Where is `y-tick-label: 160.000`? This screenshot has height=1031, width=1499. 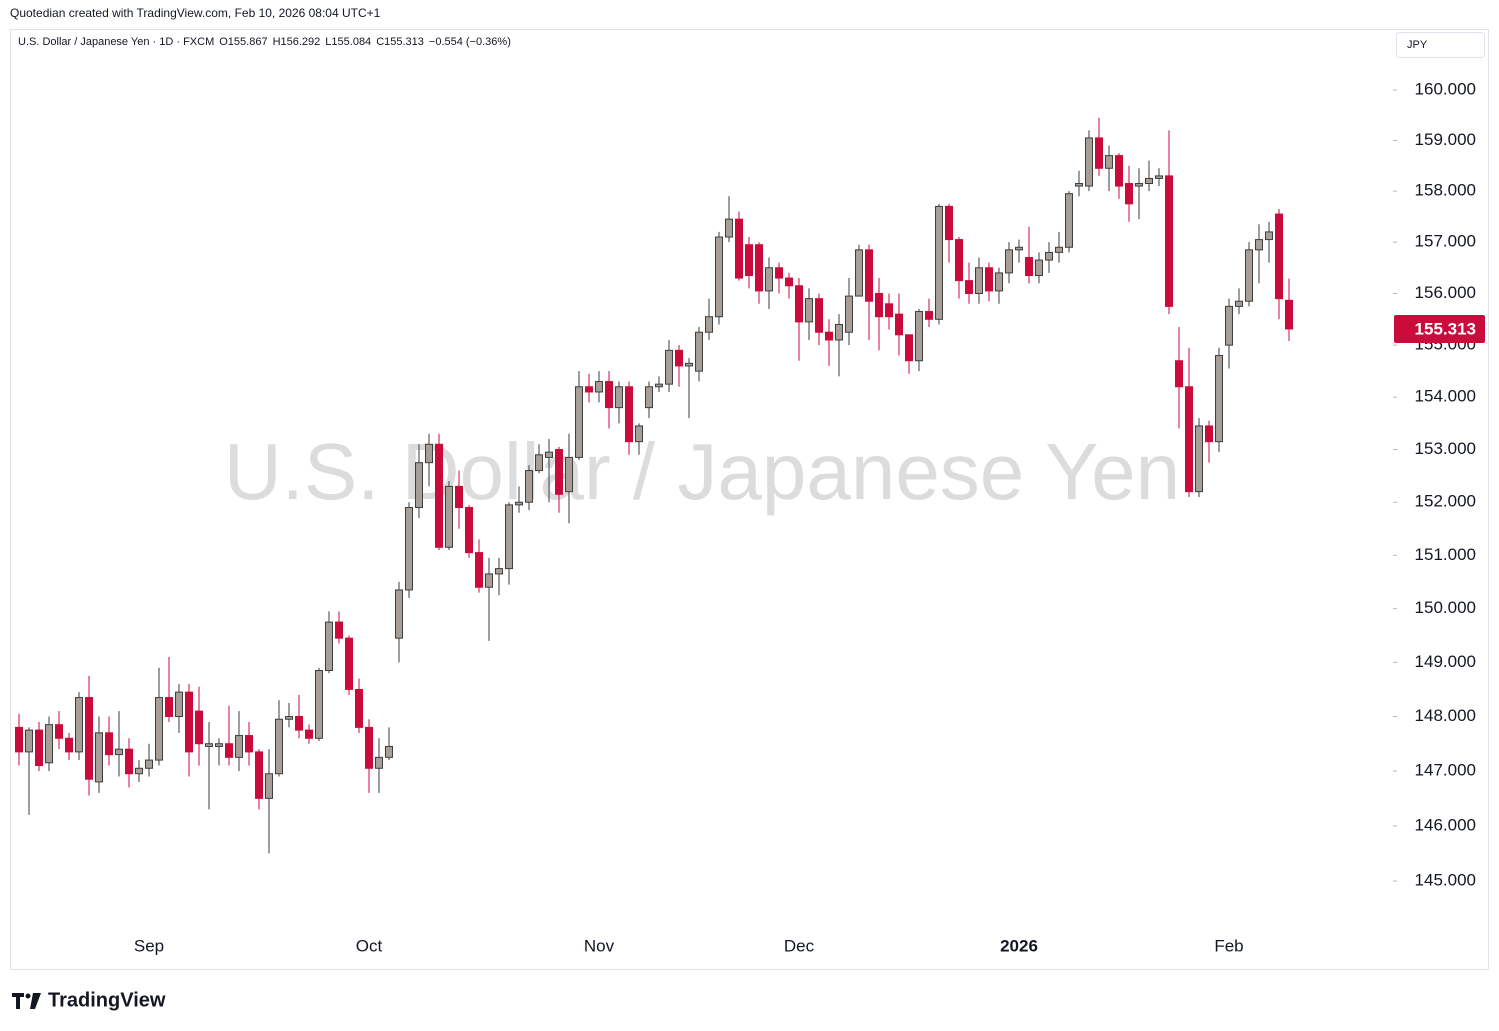 y-tick-label: 160.000 is located at coordinates (1445, 89).